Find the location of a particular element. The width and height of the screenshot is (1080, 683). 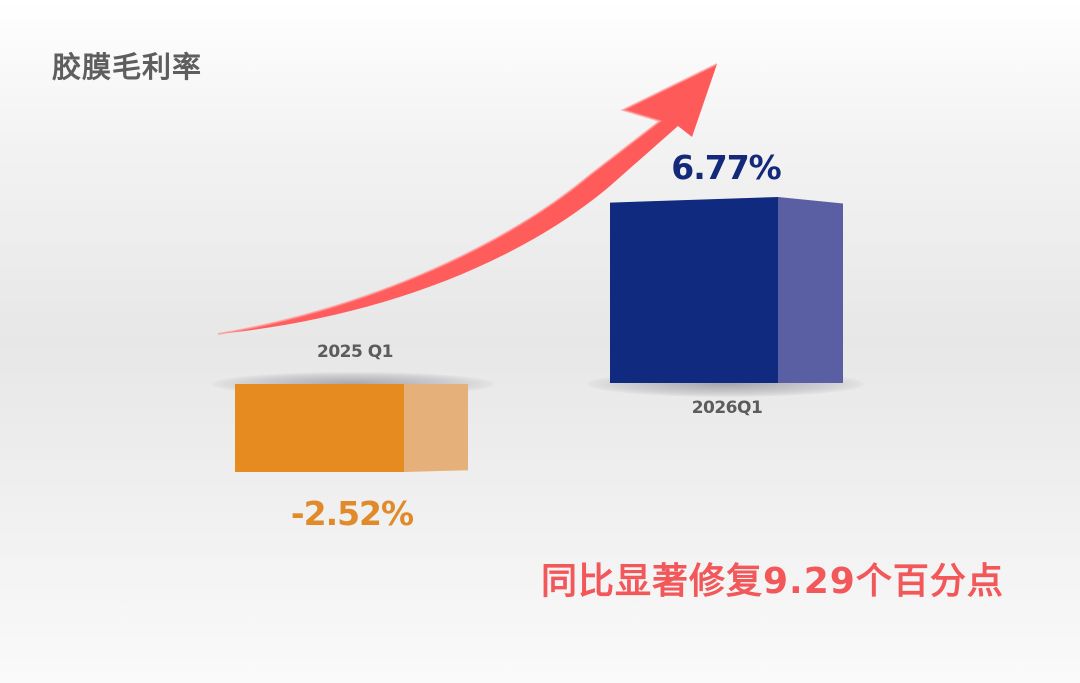

value-label-2025q1: -2.52% is located at coordinates (352, 513).